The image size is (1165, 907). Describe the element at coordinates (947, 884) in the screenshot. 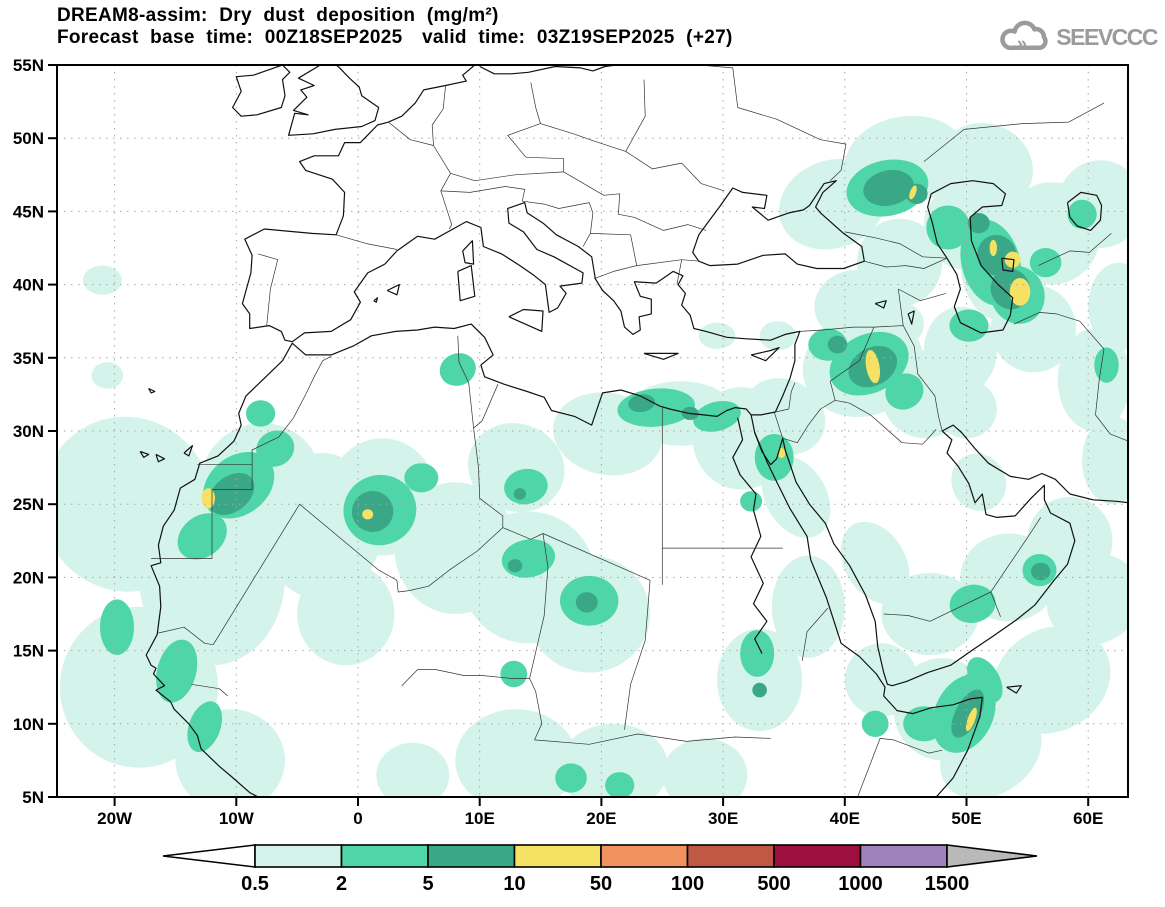

I see `colorbar-label: 1500` at that location.